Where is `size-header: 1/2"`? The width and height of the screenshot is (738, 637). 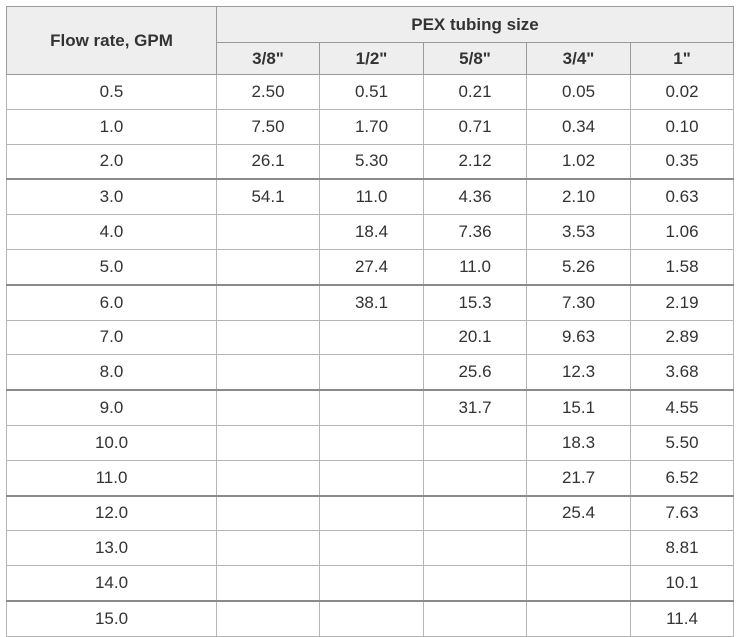 size-header: 1/2" is located at coordinates (371, 58).